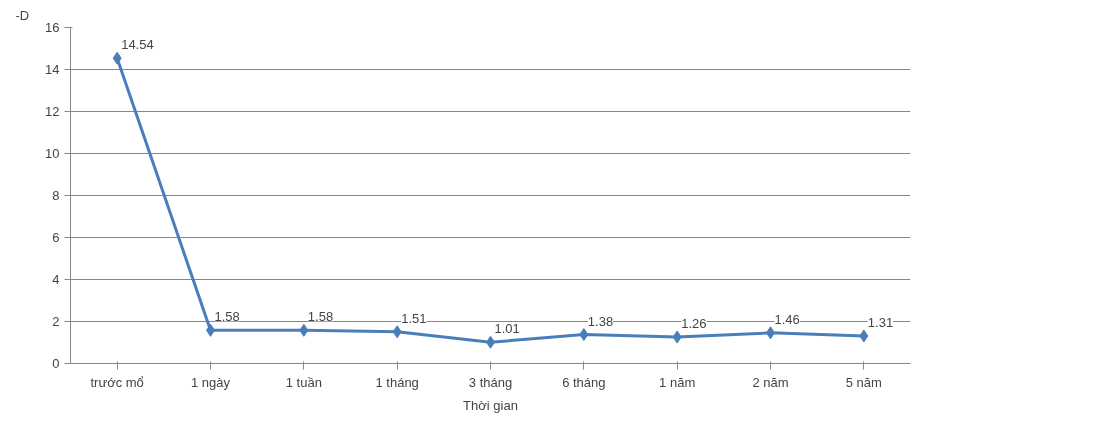  What do you see at coordinates (397, 382) in the screenshot?
I see `x-tick-label: 1 tháng` at bounding box center [397, 382].